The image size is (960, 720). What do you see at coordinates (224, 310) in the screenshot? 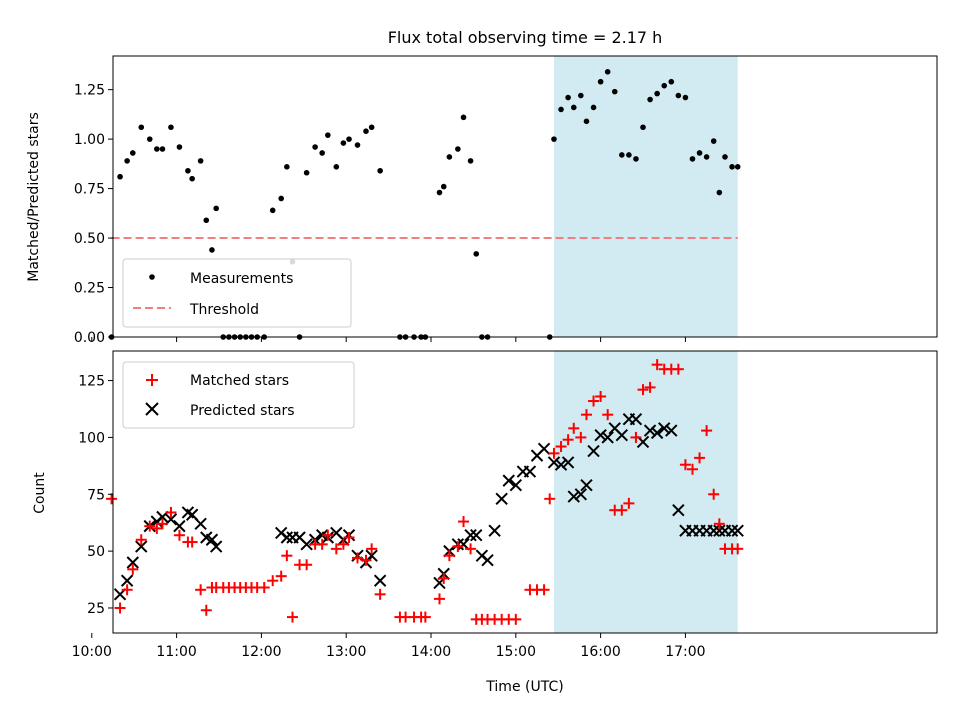
I see `threshold-legend-label: Threshold` at bounding box center [224, 310].